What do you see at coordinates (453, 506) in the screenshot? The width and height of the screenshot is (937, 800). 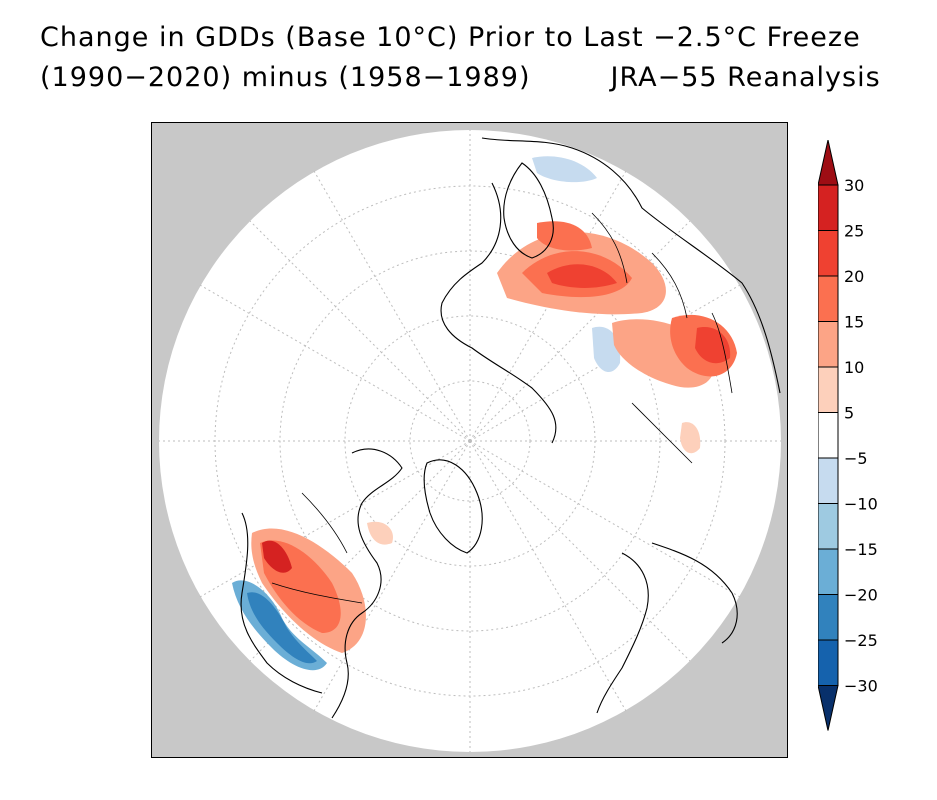 I see `greenland-coast` at bounding box center [453, 506].